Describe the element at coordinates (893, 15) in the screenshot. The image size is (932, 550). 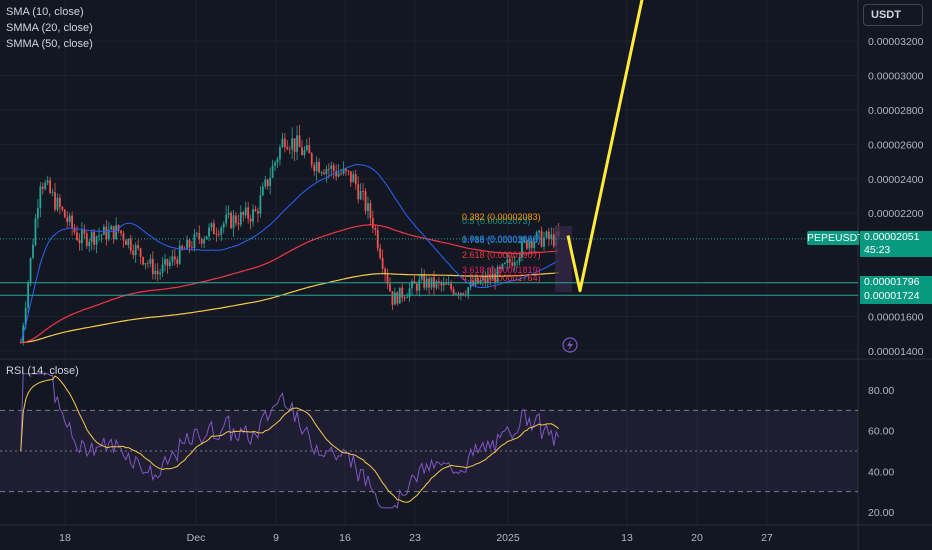
I see `currency-button: USDT` at that location.